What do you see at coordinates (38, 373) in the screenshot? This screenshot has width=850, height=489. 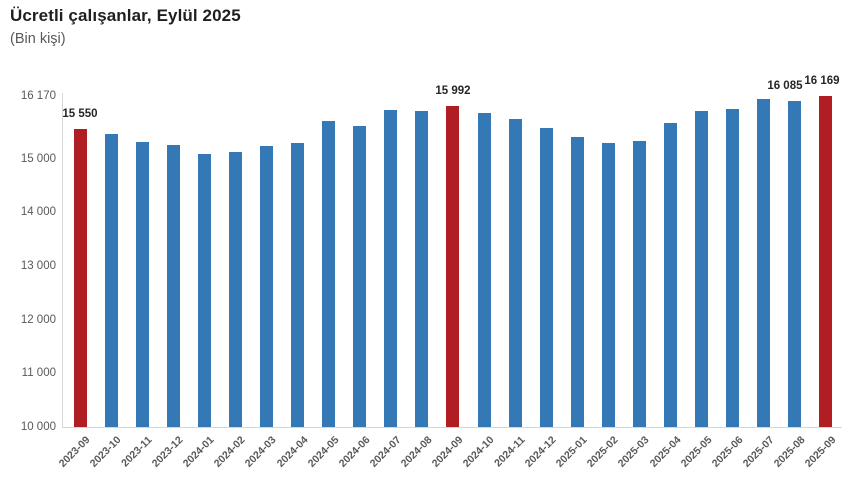 I see `y-axis-tick-label: 11 000` at bounding box center [38, 373].